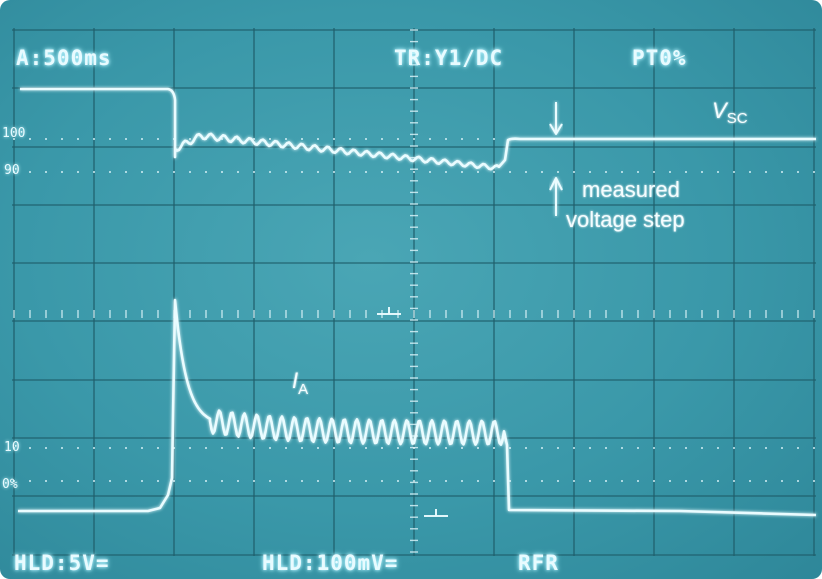  I want to click on vsc-subscript: SC, so click(737, 118).